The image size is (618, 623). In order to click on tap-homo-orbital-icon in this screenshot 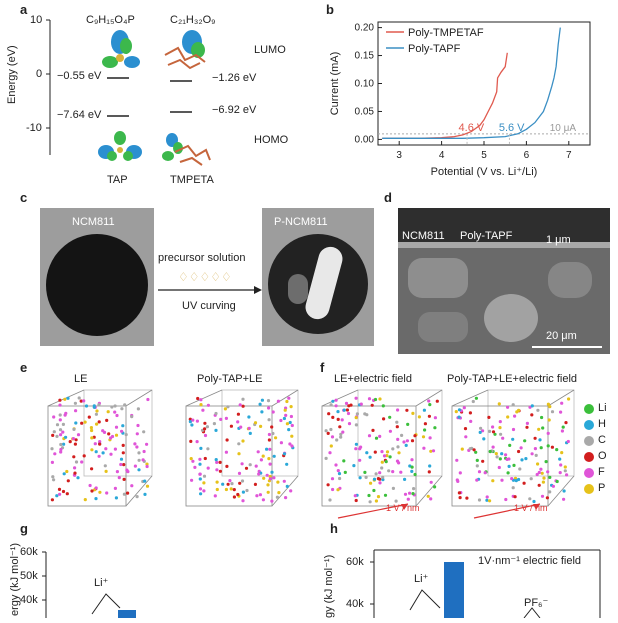, I will do `click(120, 146)`.